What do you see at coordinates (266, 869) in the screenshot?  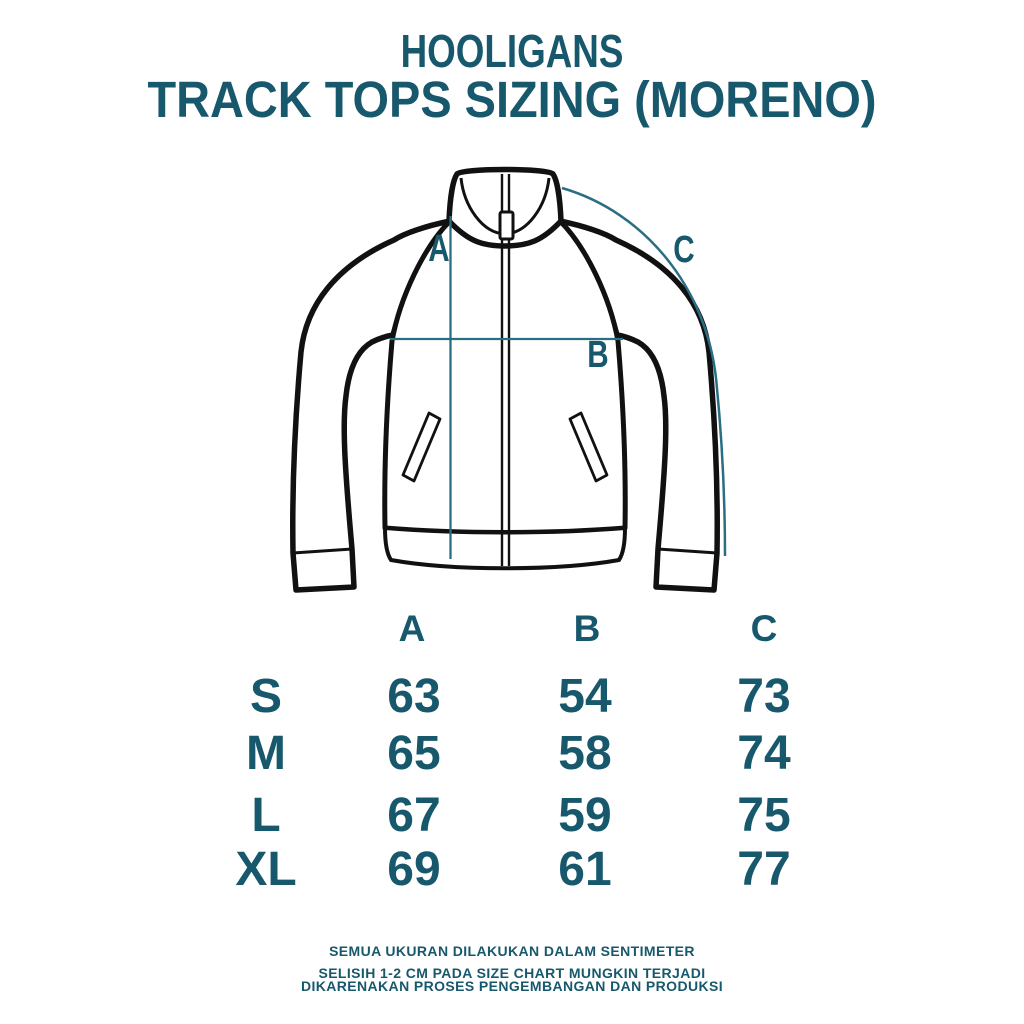 I see `table-row-size: XL` at bounding box center [266, 869].